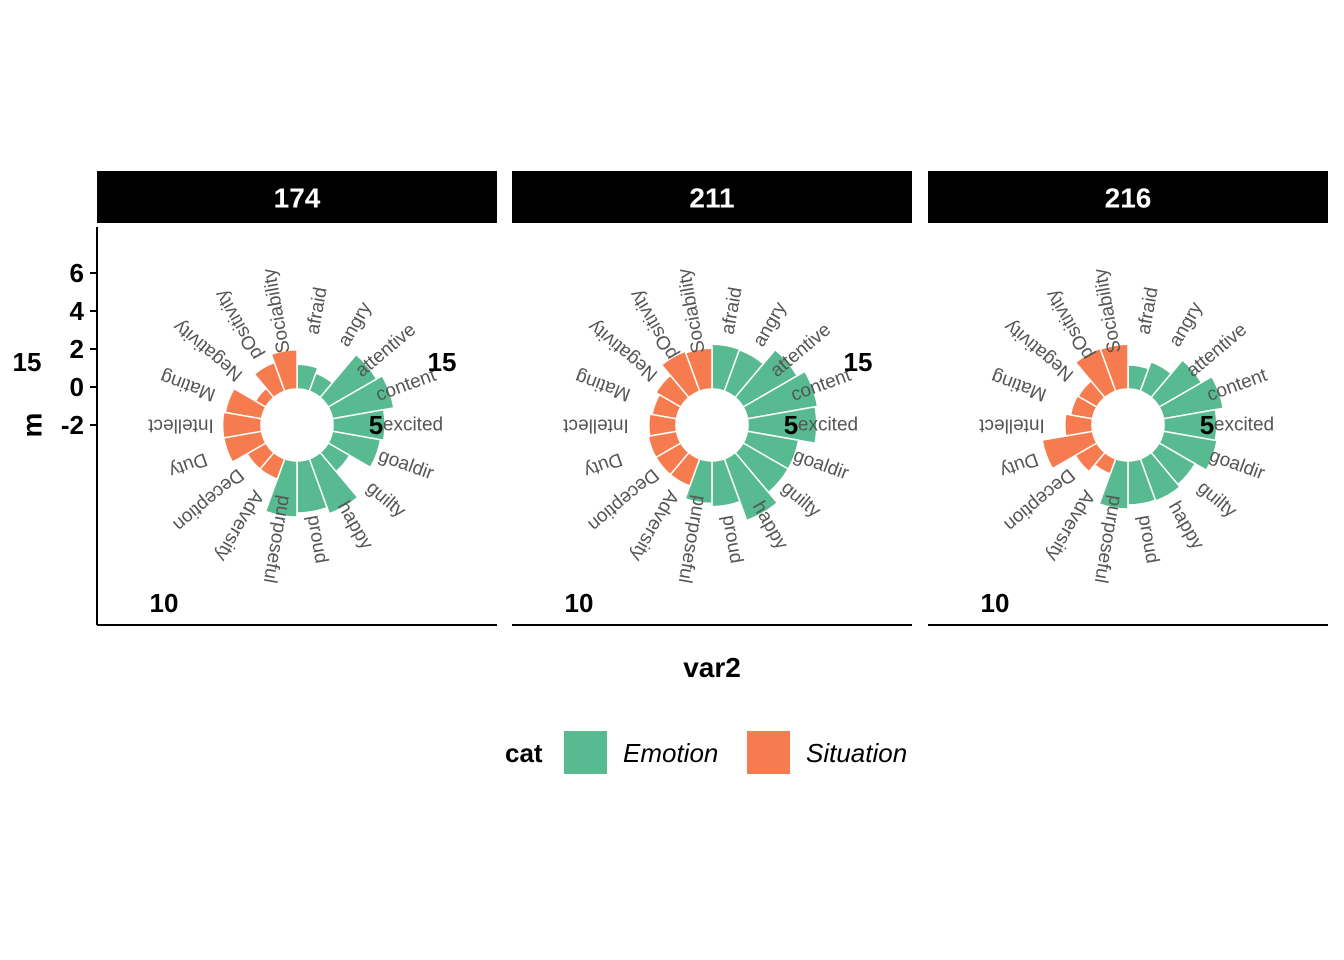 The image size is (1344, 960). I want to click on legend-label: Emotion, so click(670, 753).